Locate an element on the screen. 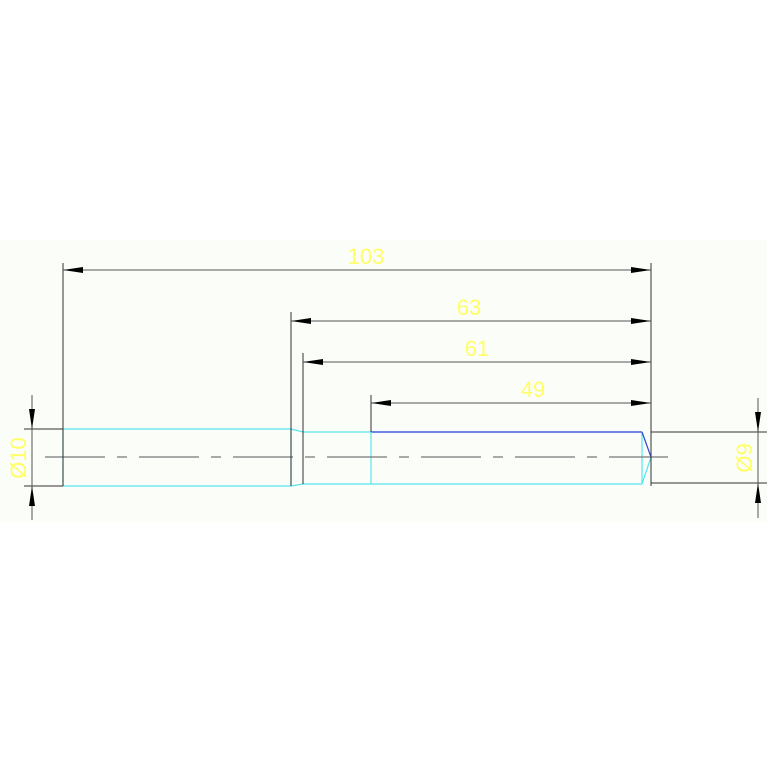 The image size is (767, 767). dim-text-61: 61 is located at coordinates (477, 348).